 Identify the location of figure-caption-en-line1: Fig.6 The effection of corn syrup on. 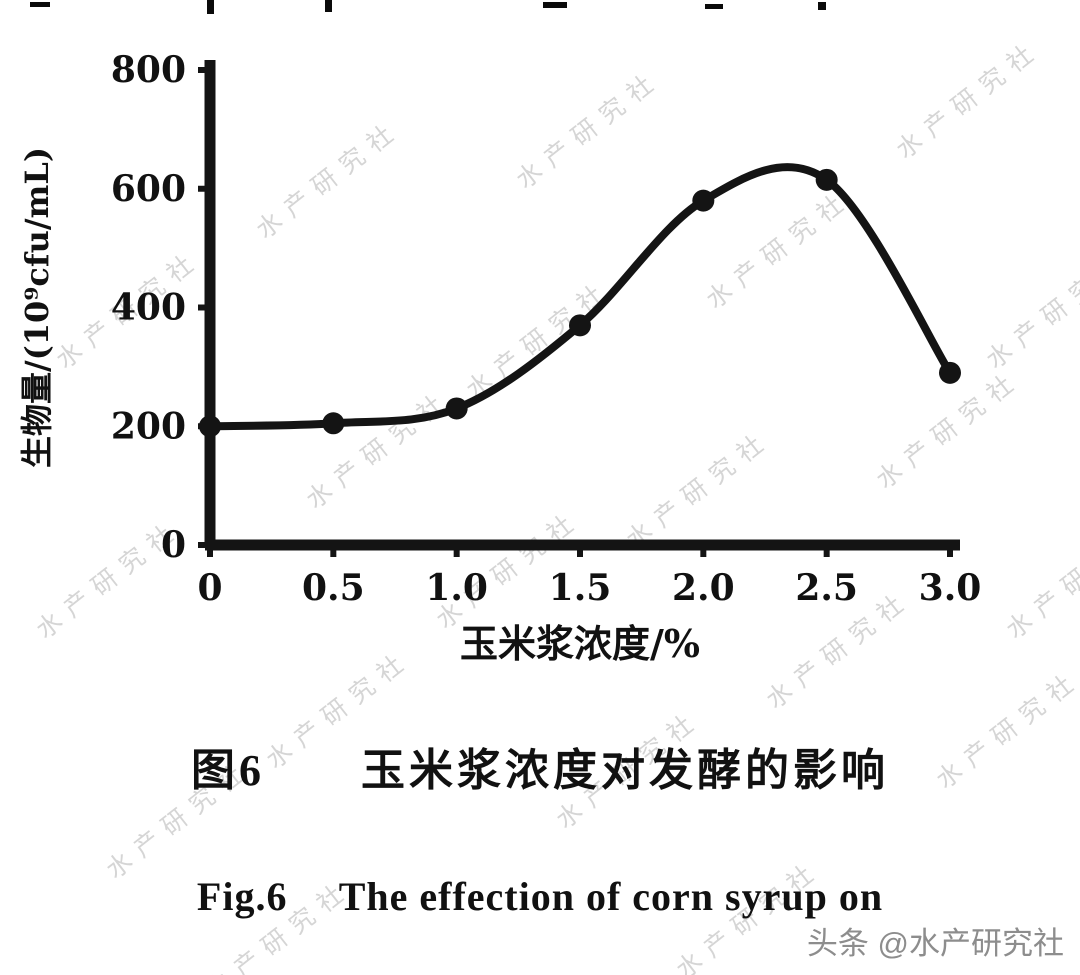
(540, 896).